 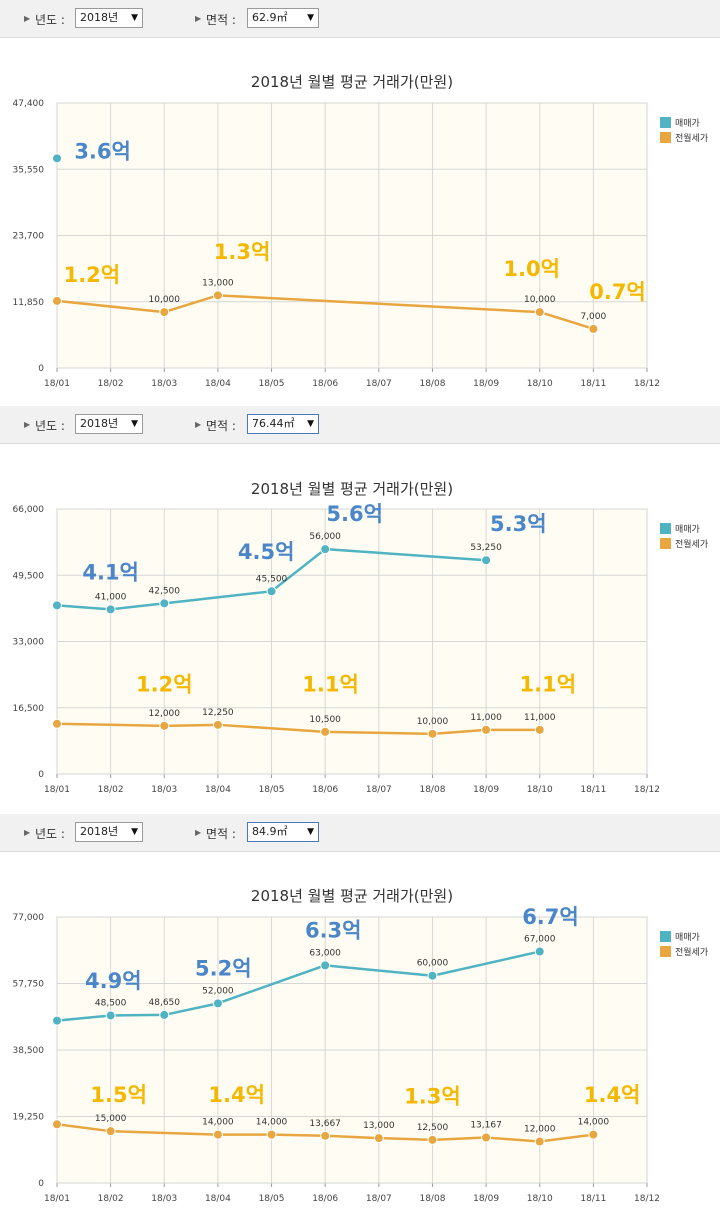 What do you see at coordinates (531, 269) in the screenshot?
I see `price-annotation: 1.0억` at bounding box center [531, 269].